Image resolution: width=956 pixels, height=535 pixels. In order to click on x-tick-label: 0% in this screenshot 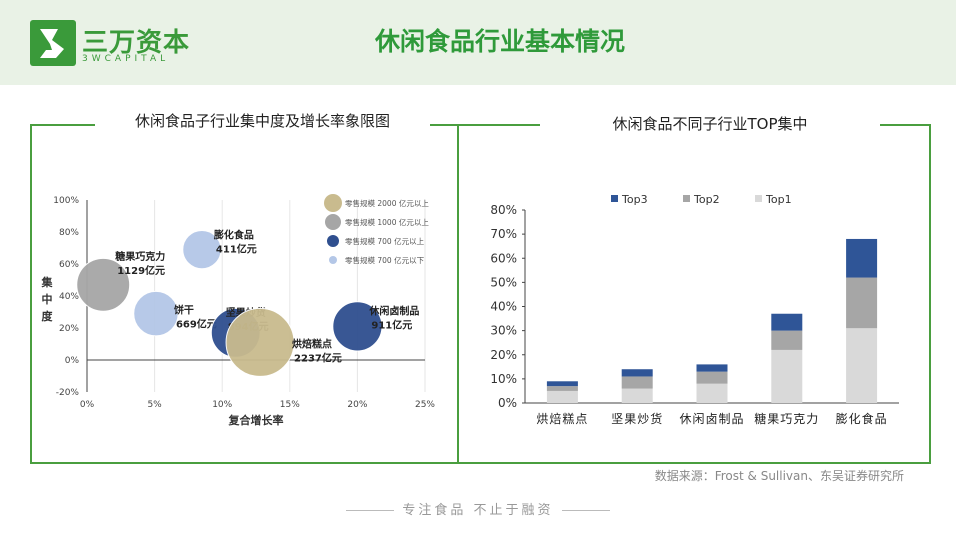, I will do `click(87, 405)`.